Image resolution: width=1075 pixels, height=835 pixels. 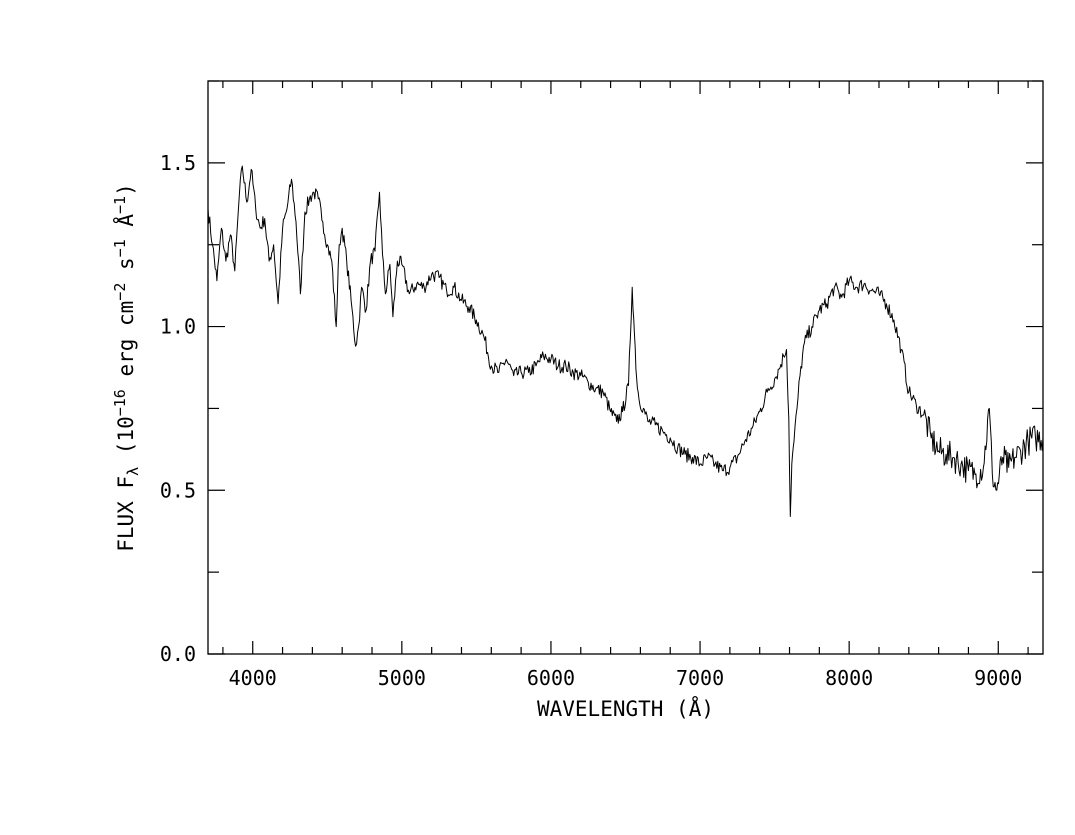 I want to click on y-title-after2: s, so click(x=126, y=269).